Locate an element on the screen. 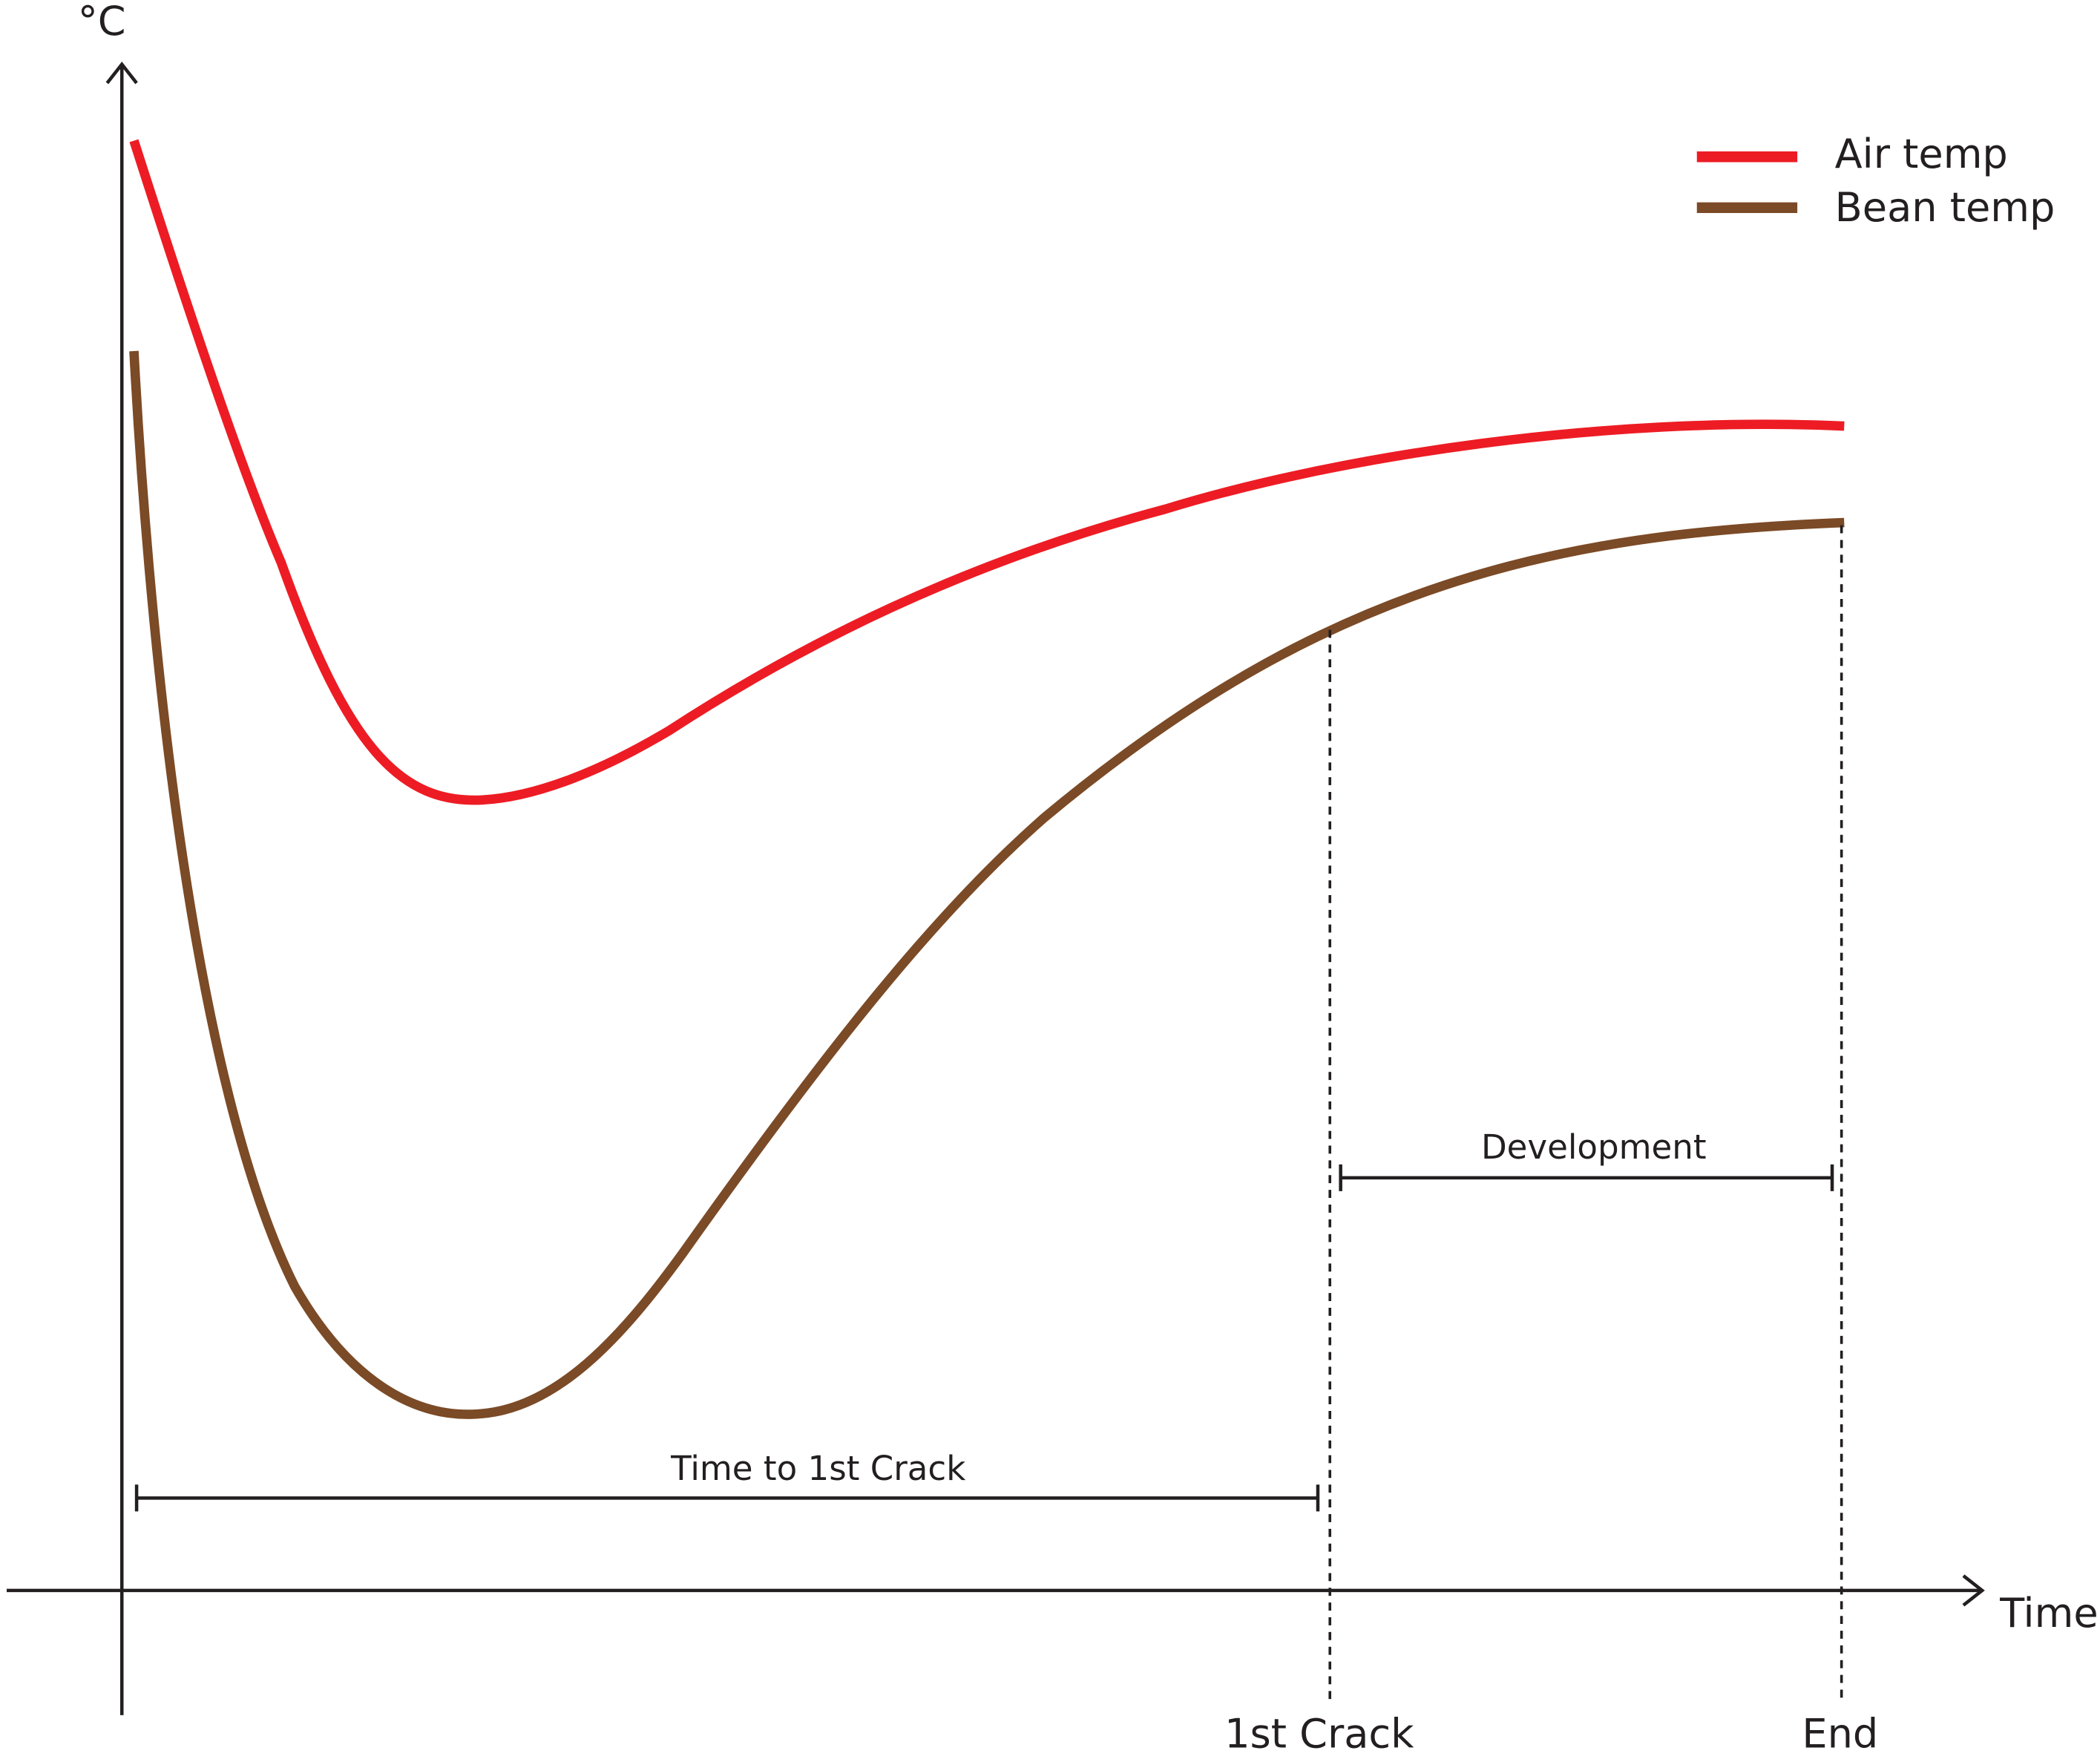 The width and height of the screenshot is (2100, 1762). development-label: Development is located at coordinates (1594, 1147).